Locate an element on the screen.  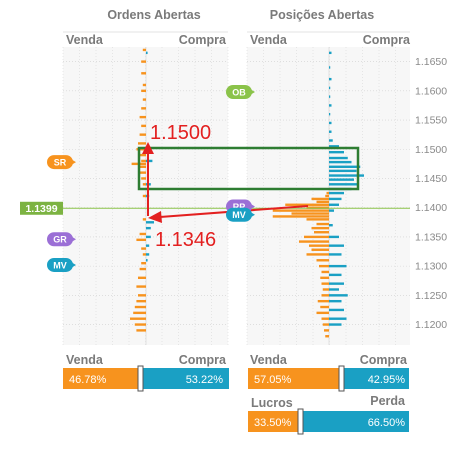
marker-gr-icon: GR is located at coordinates (61, 239).